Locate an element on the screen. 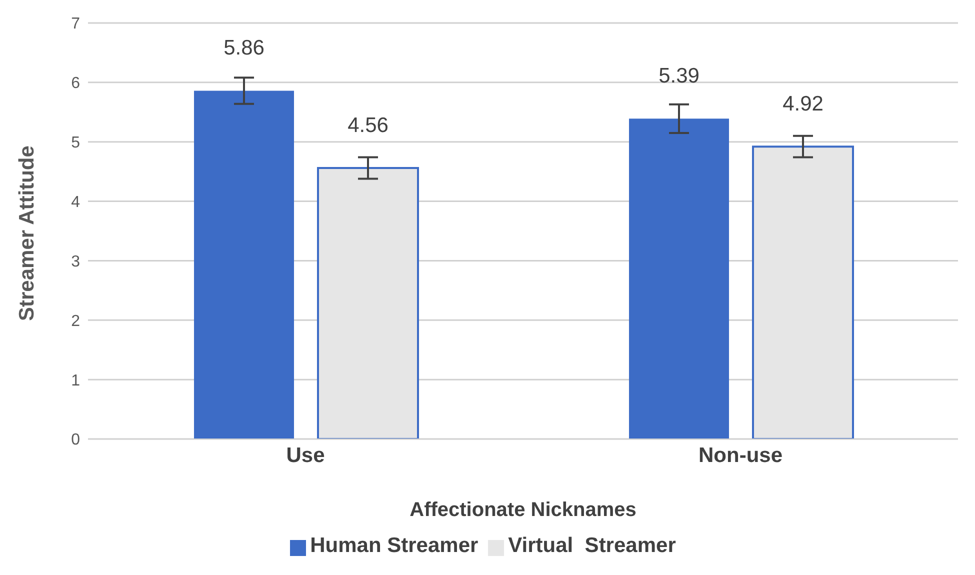 The height and width of the screenshot is (575, 975). y-tick-label: 7 is located at coordinates (75, 24).